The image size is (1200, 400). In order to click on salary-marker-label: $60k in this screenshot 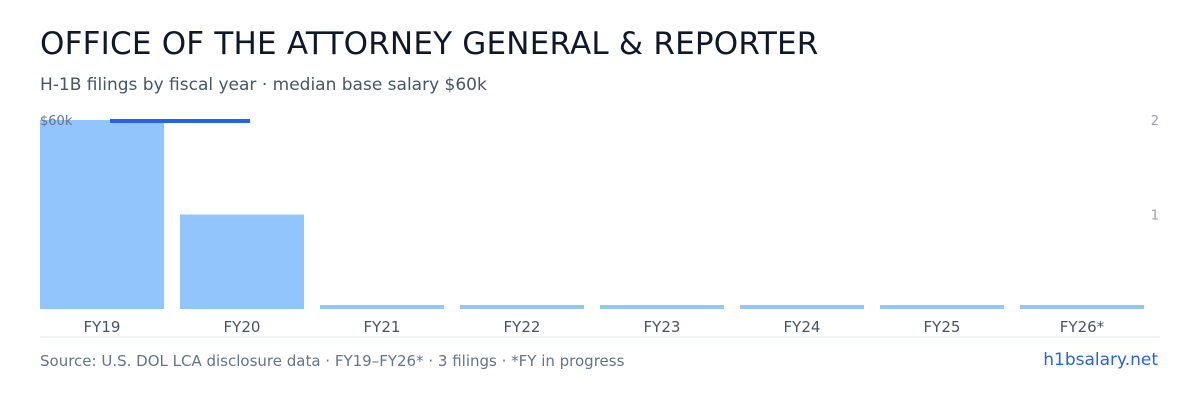, I will do `click(56, 121)`.